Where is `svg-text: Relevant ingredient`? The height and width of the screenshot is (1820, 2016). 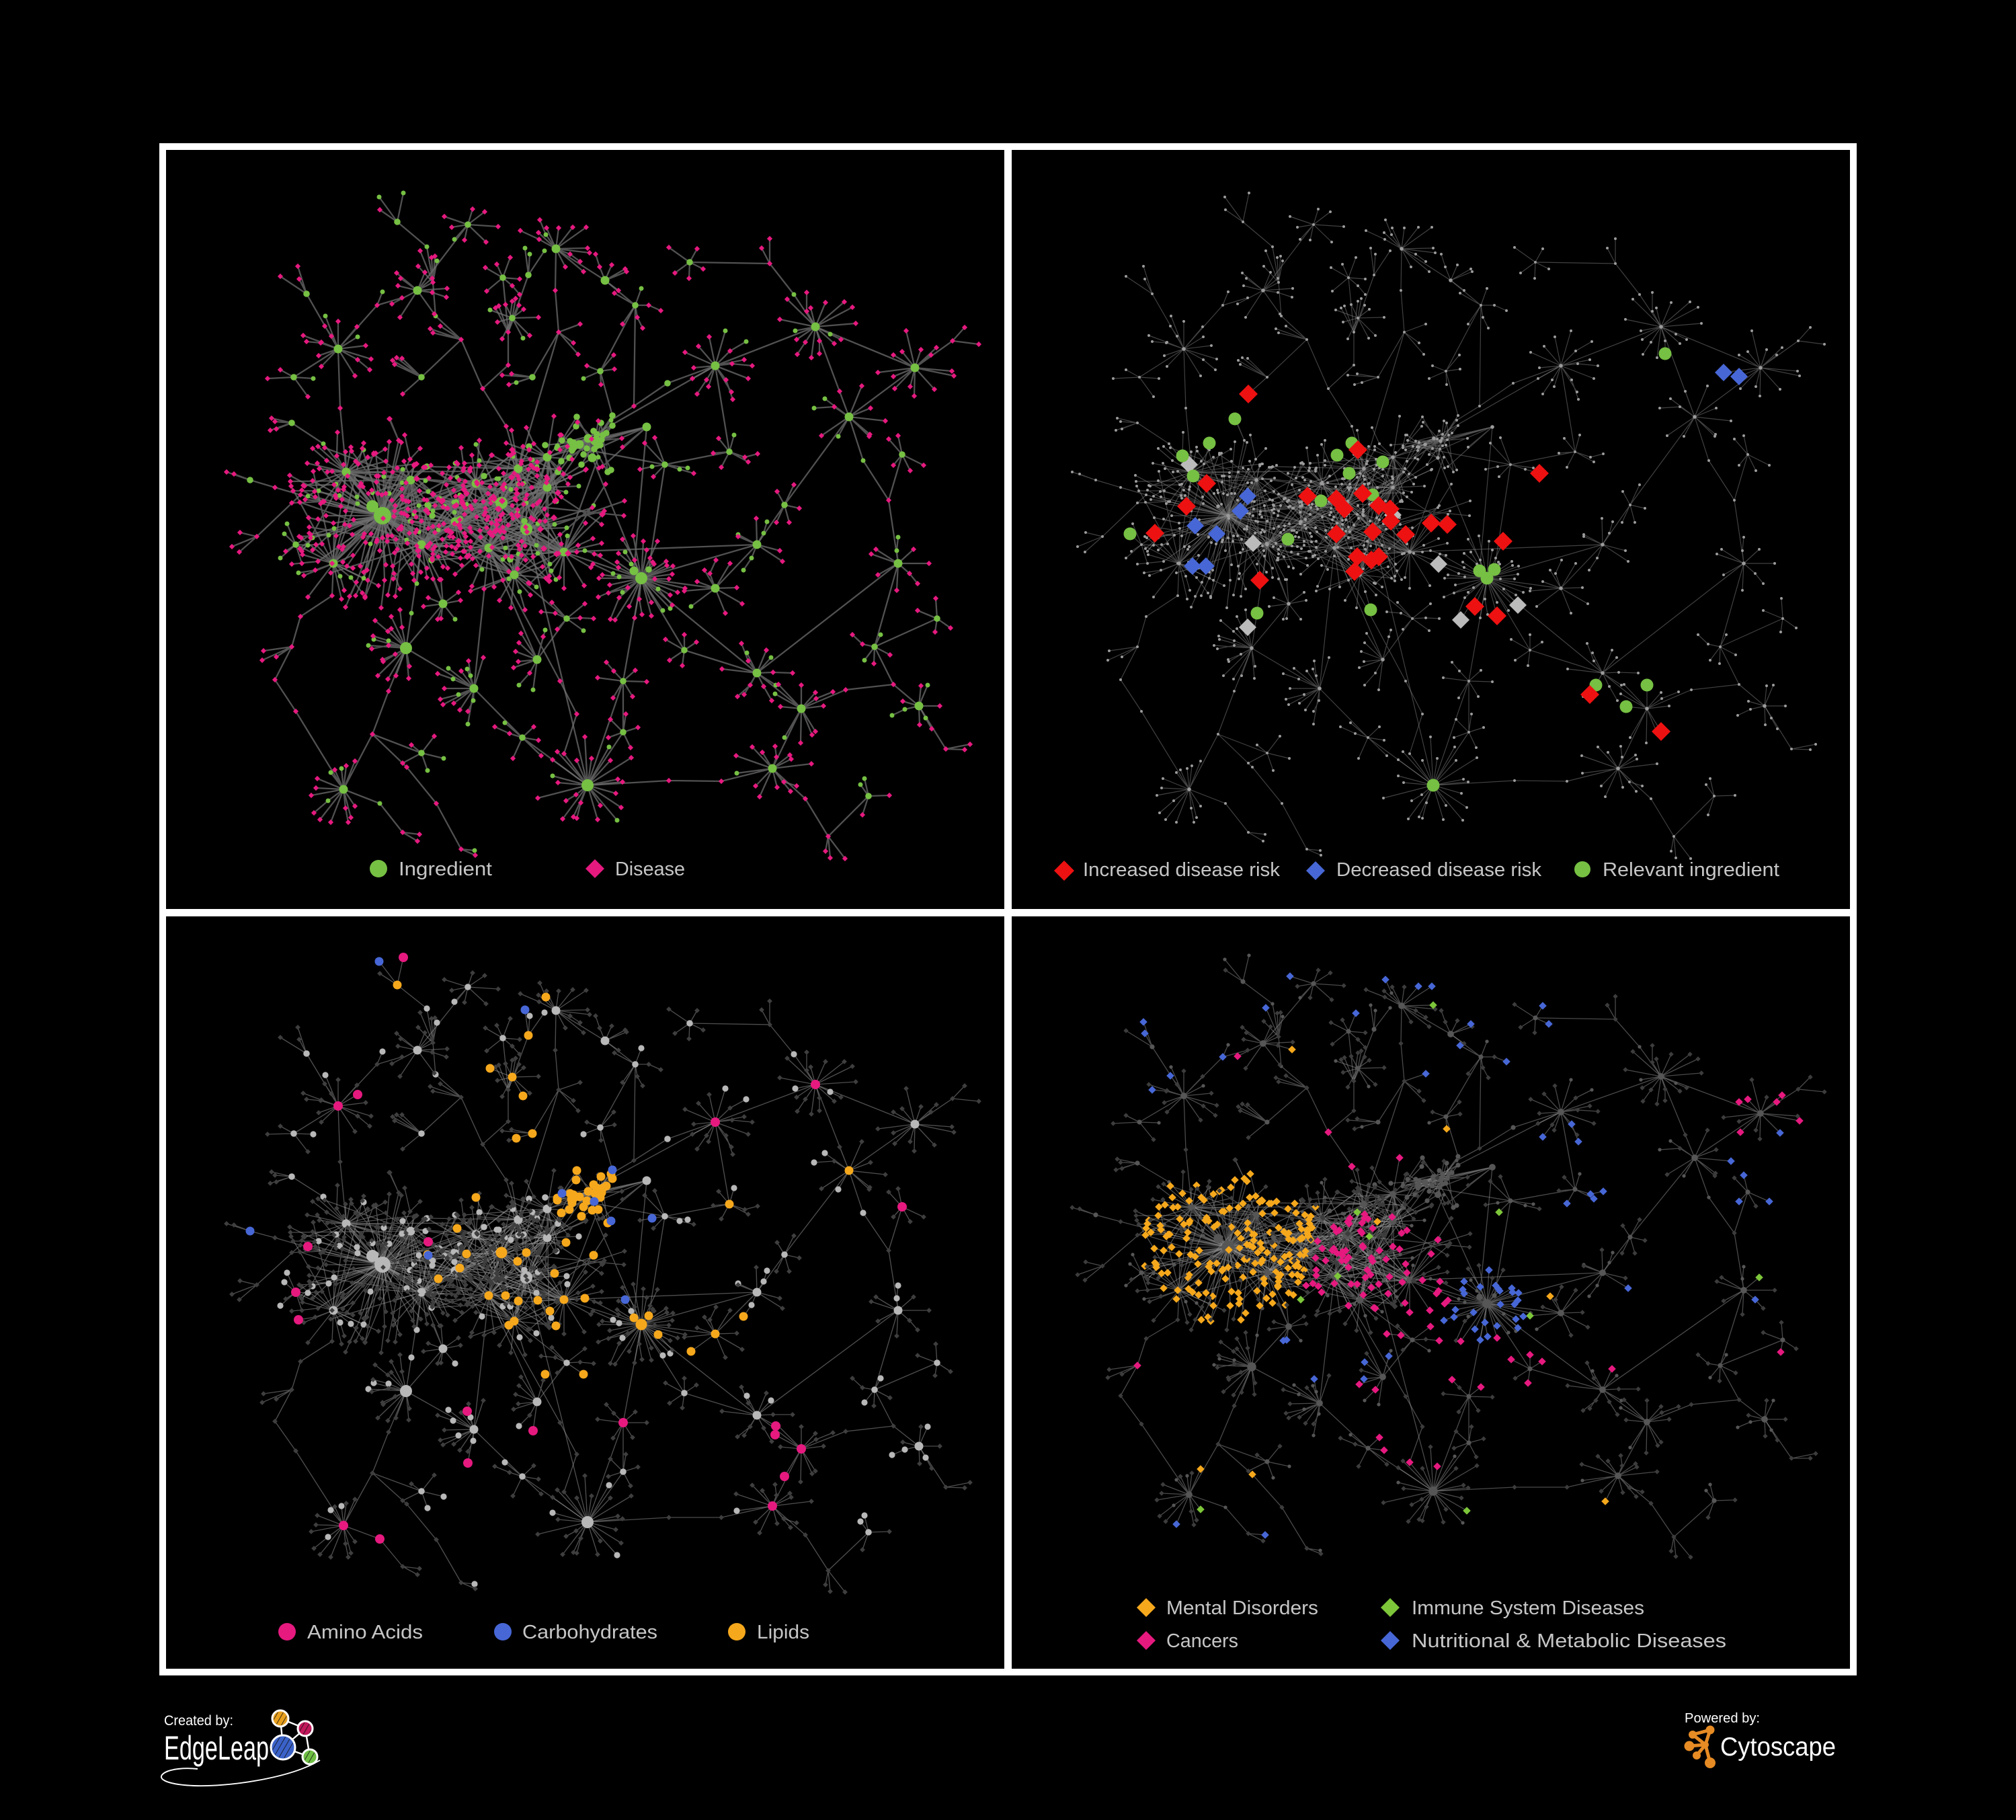 svg-text: Relevant ingredient is located at coordinates (1691, 870).